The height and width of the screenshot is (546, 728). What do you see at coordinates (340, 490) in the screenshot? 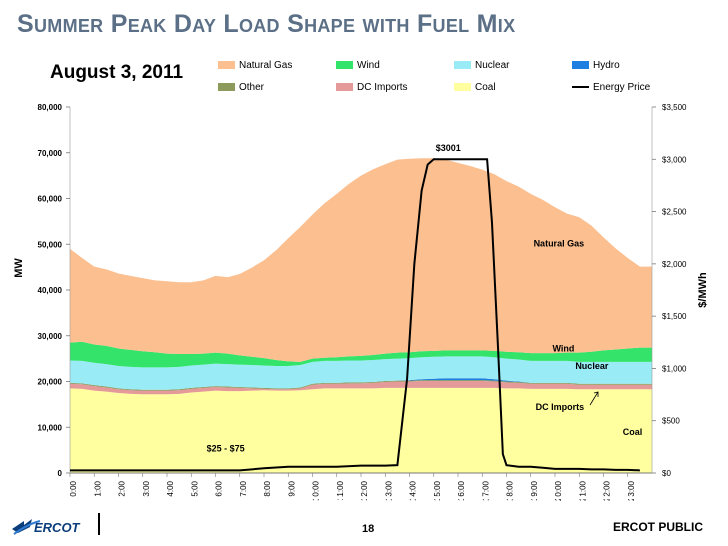
I see `x-tick-label: 11:00` at bounding box center [340, 490].